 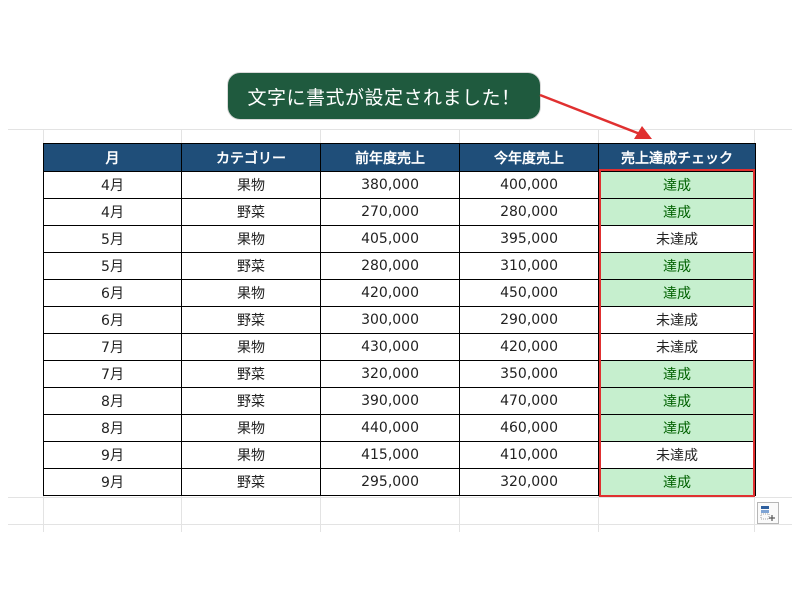 What do you see at coordinates (529, 157) in the screenshot?
I see `header-curr-sales: 今年度売上` at bounding box center [529, 157].